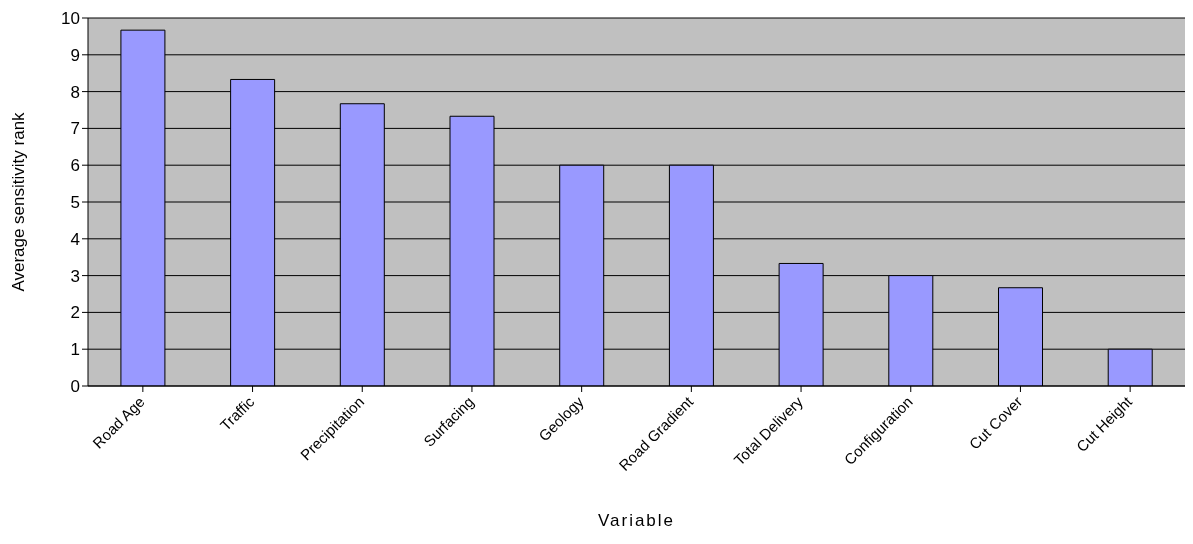 This screenshot has width=1193, height=544. I want to click on y-tick-label: 2, so click(75, 313).